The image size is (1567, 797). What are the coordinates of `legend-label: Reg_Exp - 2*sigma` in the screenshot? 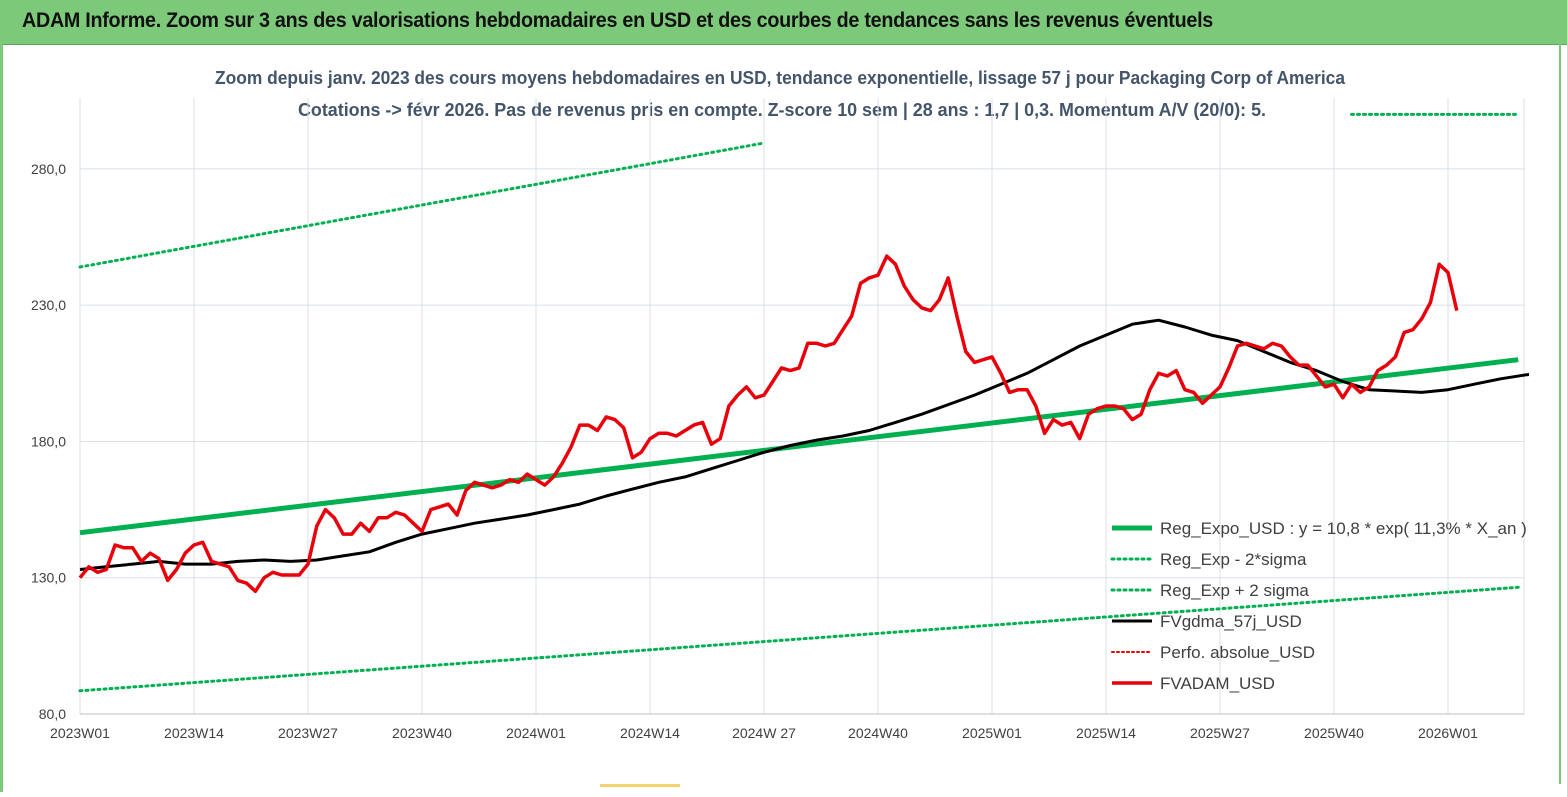 It's located at (1233, 559).